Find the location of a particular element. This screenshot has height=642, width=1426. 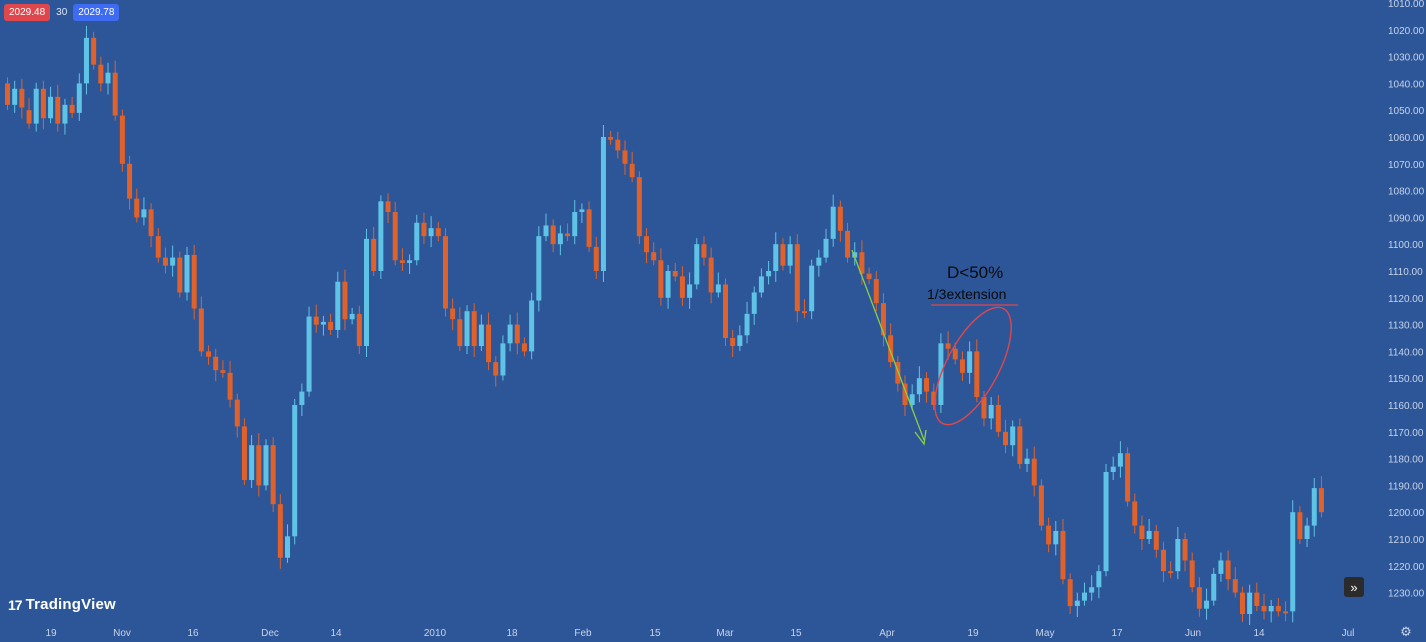

trend-arrow-line is located at coordinates (888, 345).